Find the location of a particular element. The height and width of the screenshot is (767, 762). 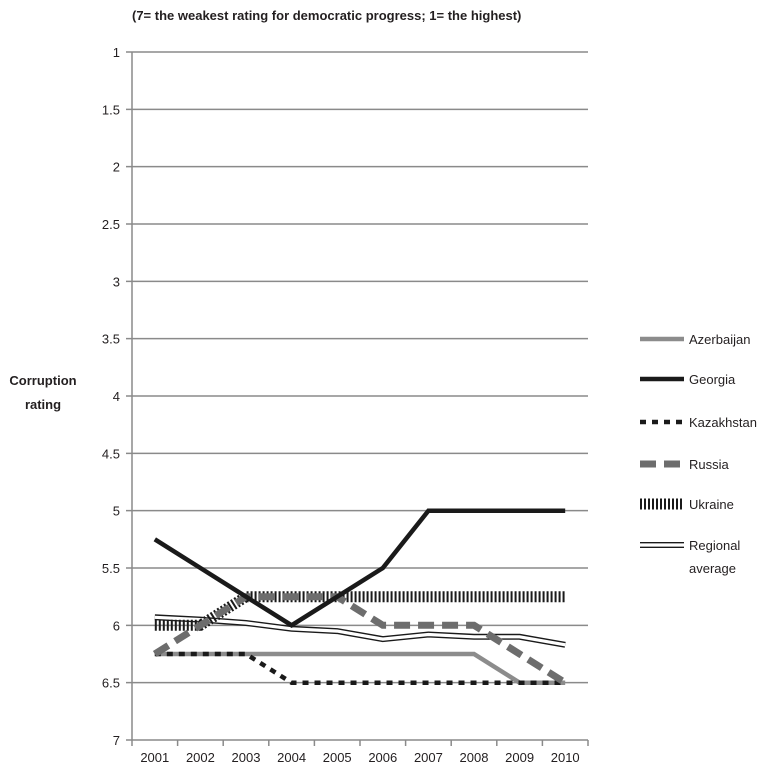

series-line-kazakhstan is located at coordinates (360, 668).